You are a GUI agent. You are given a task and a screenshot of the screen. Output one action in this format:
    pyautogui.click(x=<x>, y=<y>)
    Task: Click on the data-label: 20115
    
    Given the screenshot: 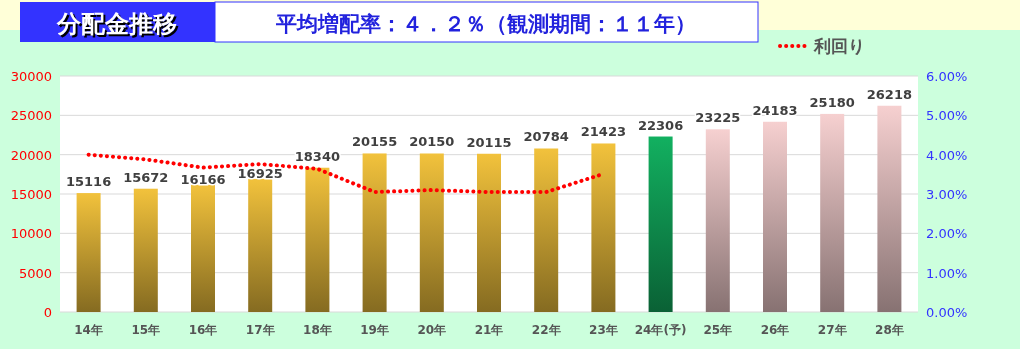 What is the action you would take?
    pyautogui.click(x=489, y=142)
    